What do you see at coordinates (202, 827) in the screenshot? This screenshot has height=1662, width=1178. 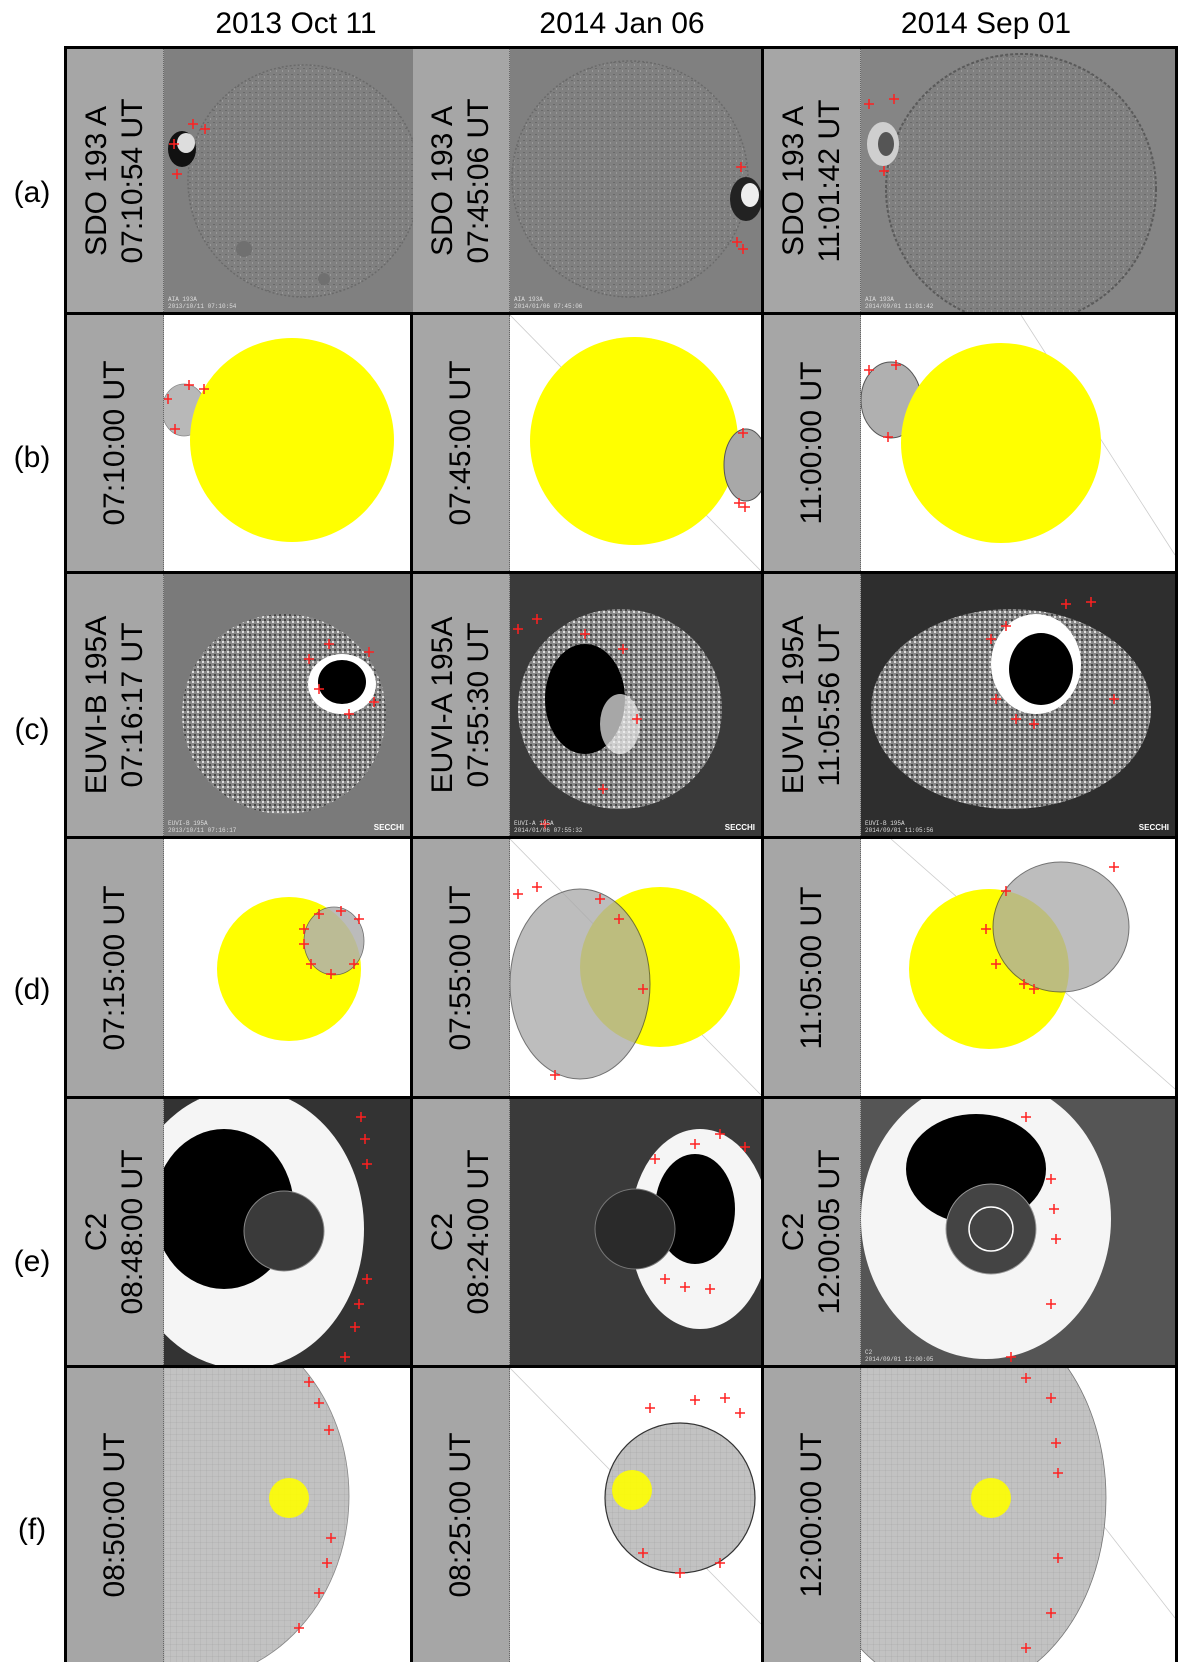 I see `image-timestamp: EUVI-B 195A 2013/10/11 07:16:17` at bounding box center [202, 827].